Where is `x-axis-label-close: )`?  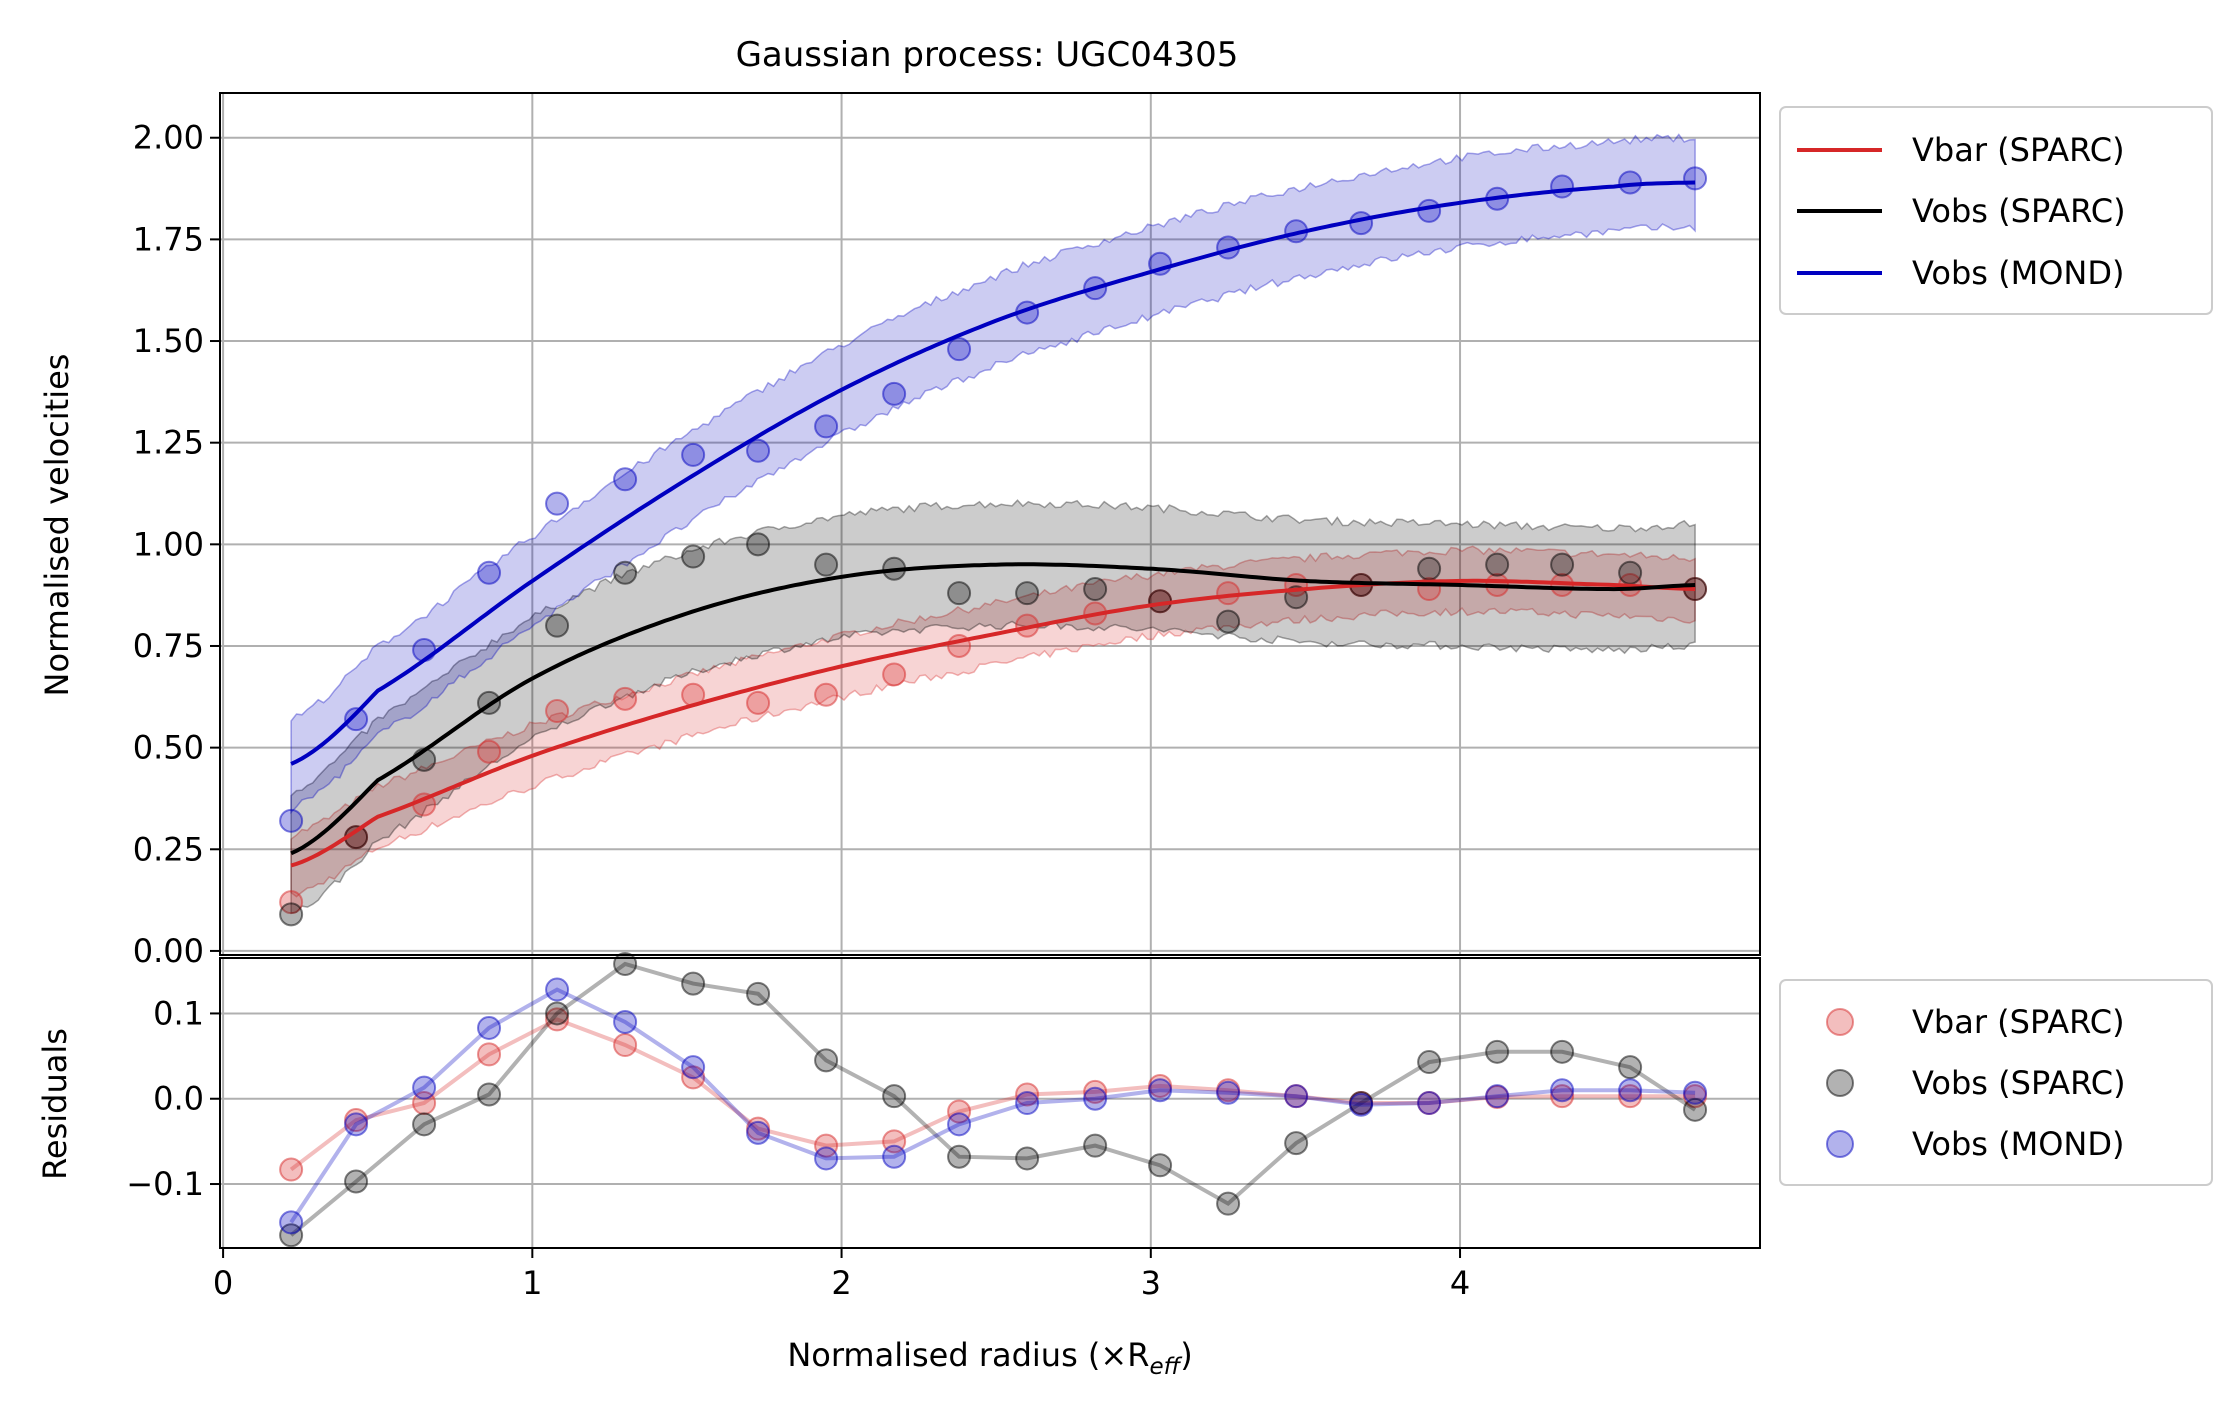
x-axis-label-close: ) is located at coordinates (1186, 1355).